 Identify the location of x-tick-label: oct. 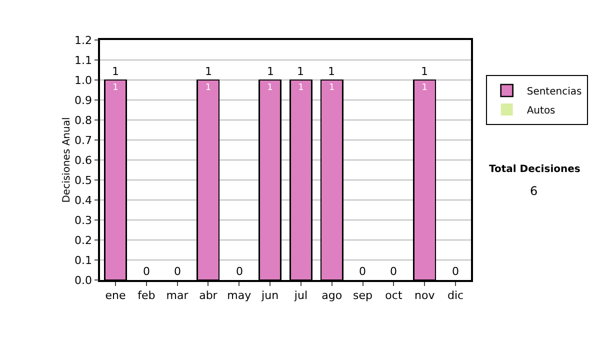
(394, 295).